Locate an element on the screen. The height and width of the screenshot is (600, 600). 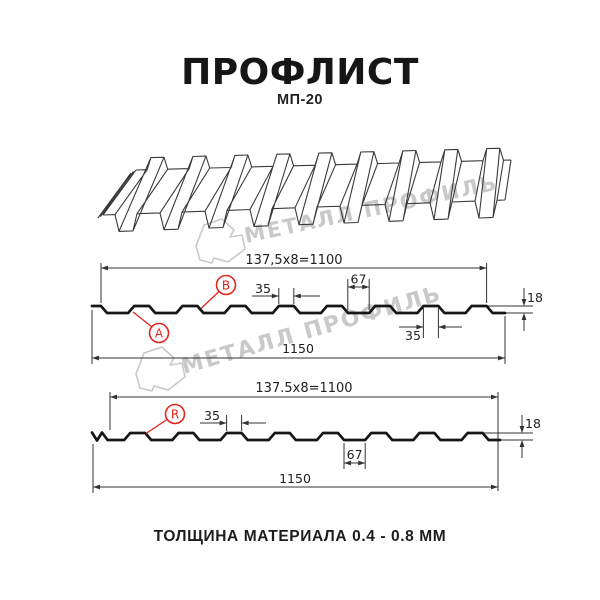
perspective-view is located at coordinates (304, 189).